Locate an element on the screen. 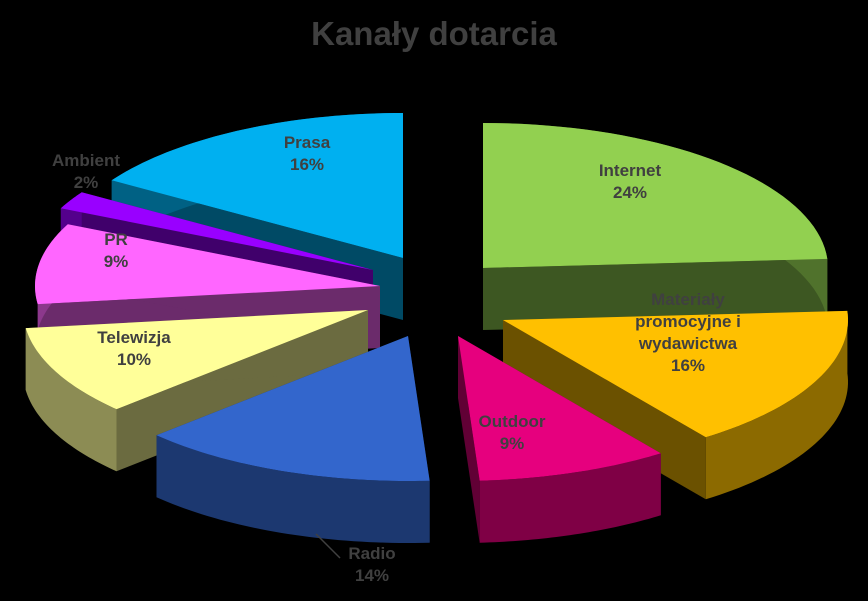 This screenshot has height=601, width=868. label-ambient: Ambient 2% is located at coordinates (86, 171).